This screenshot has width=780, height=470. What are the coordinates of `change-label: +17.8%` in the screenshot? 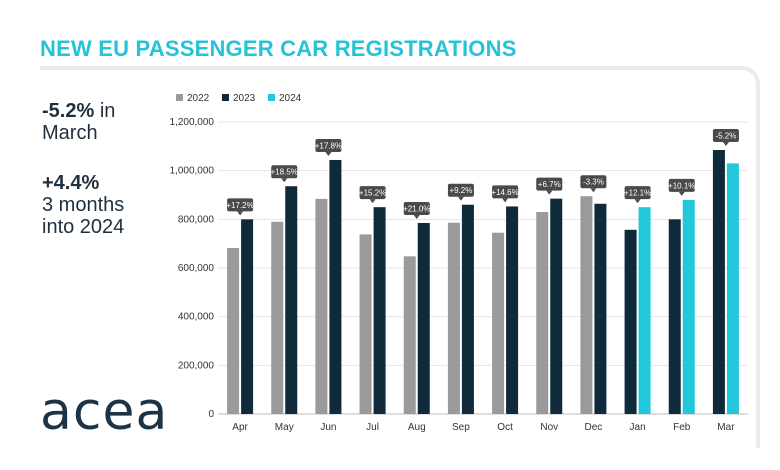 It's located at (328, 145).